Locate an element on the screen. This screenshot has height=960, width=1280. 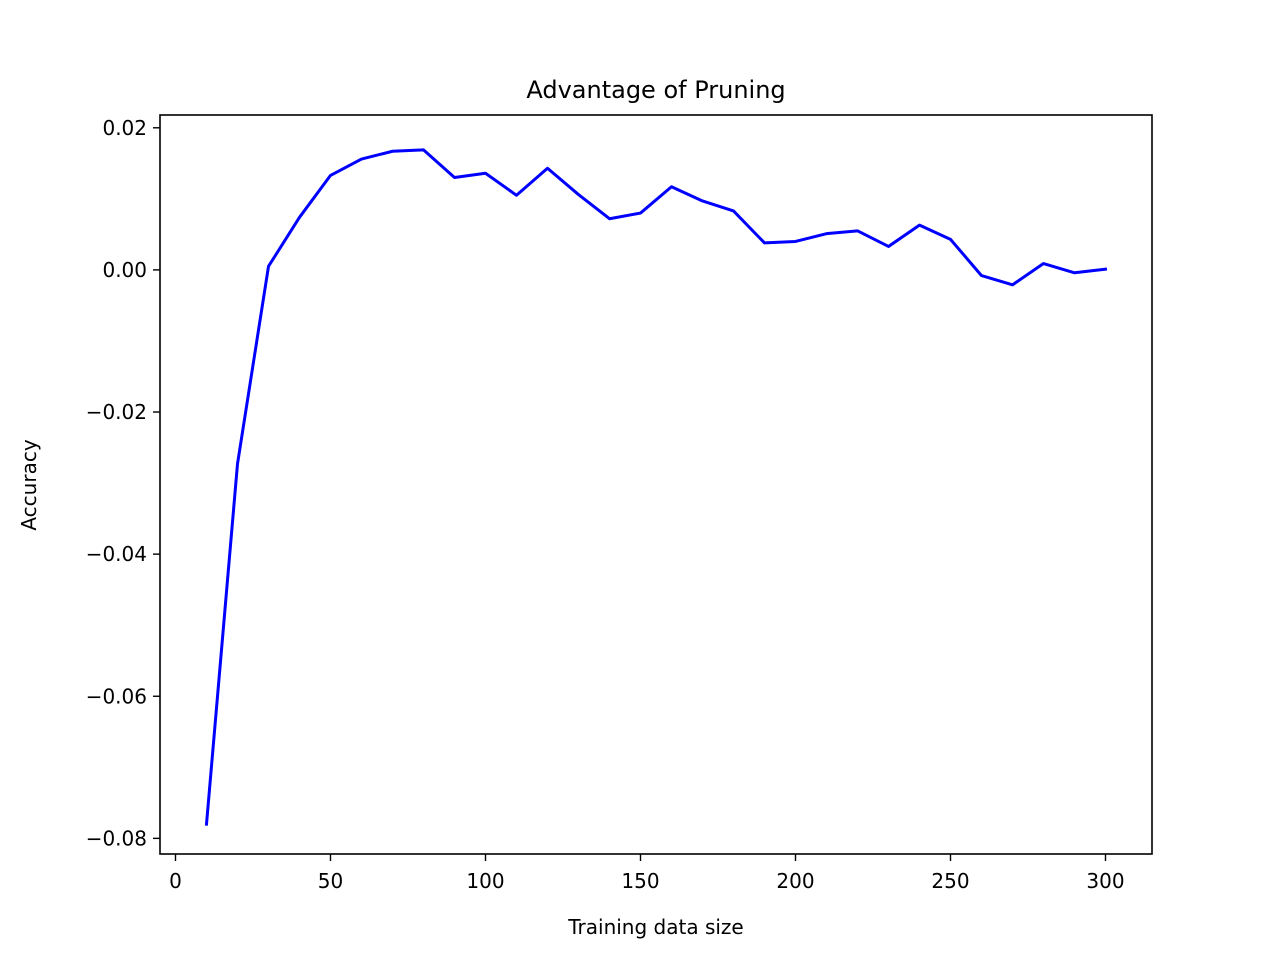
x-tick-label: 150 is located at coordinates (640, 881).